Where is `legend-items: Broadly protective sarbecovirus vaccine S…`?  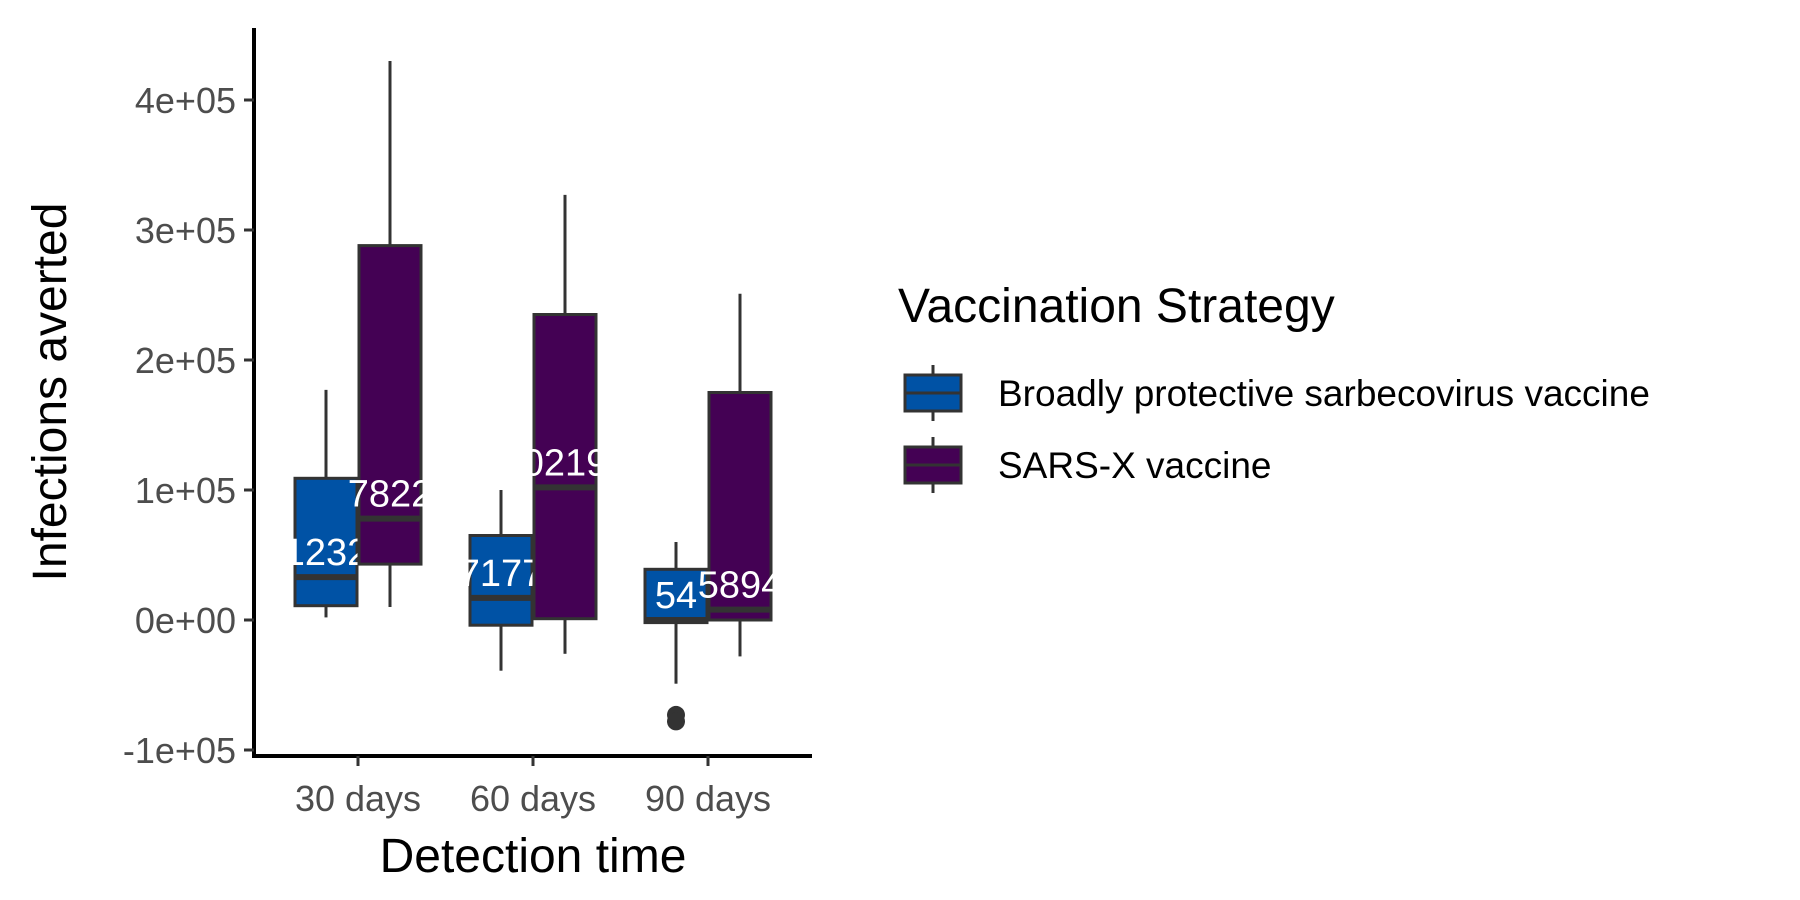
legend-items: Broadly protective sarbecovirus vaccine S… is located at coordinates (1276, 429).